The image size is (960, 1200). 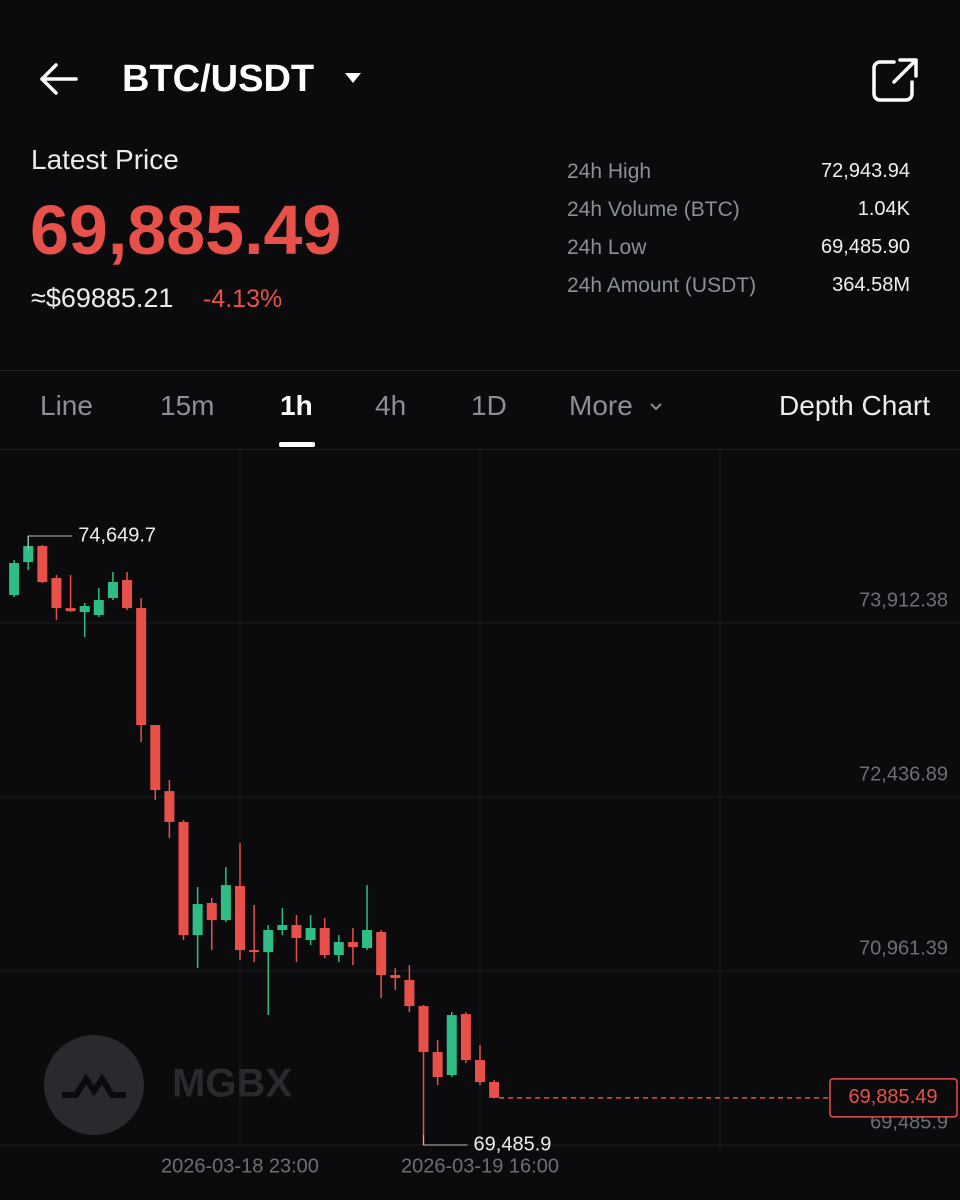 What do you see at coordinates (218, 79) in the screenshot?
I see `pair-title: BTC/USDT` at bounding box center [218, 79].